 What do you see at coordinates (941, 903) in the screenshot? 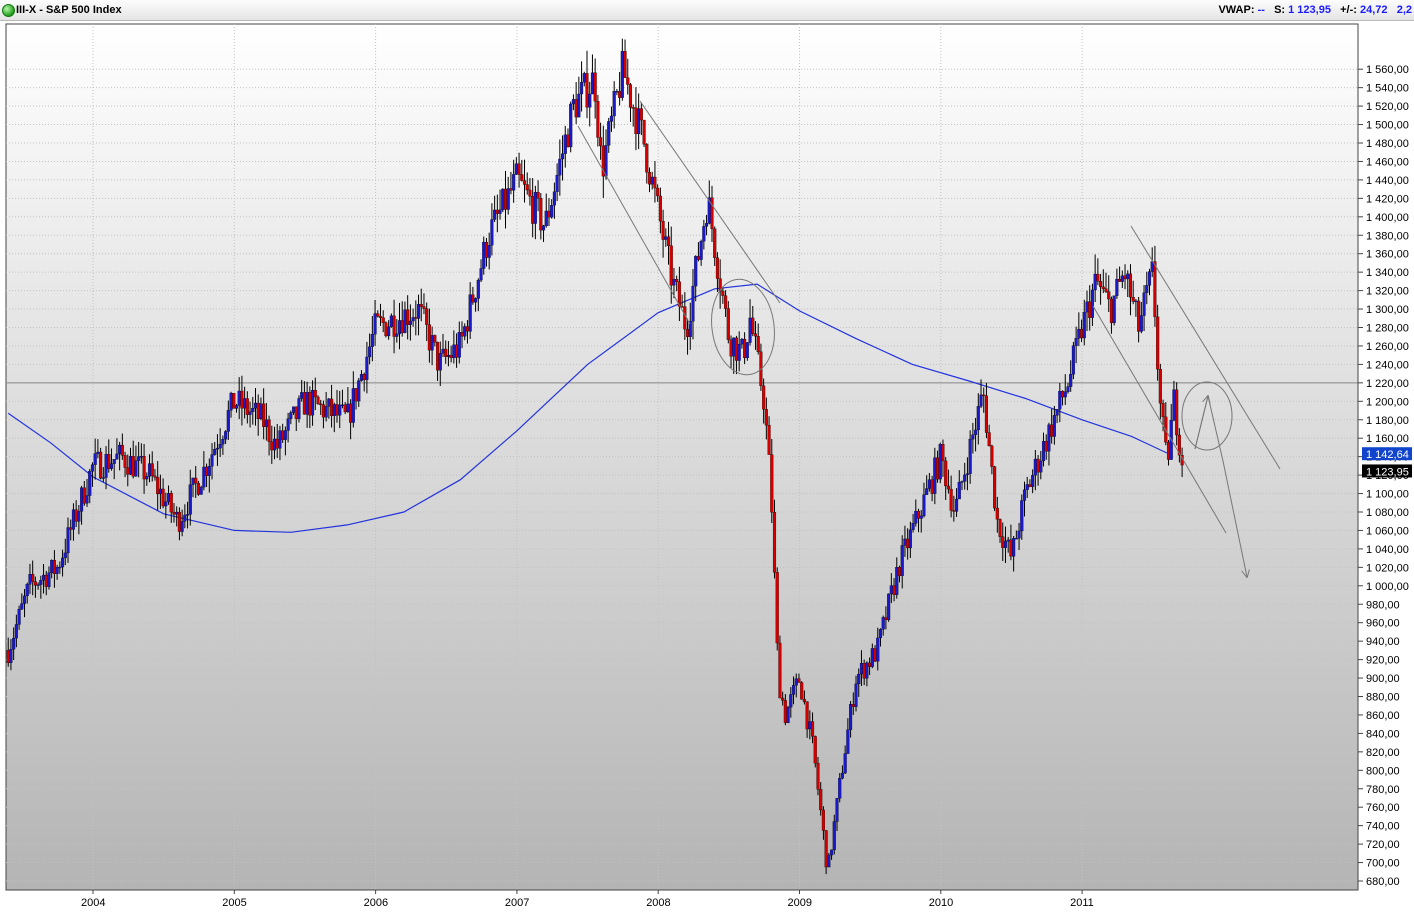
I see `x-tick-label: 2010` at bounding box center [941, 903].